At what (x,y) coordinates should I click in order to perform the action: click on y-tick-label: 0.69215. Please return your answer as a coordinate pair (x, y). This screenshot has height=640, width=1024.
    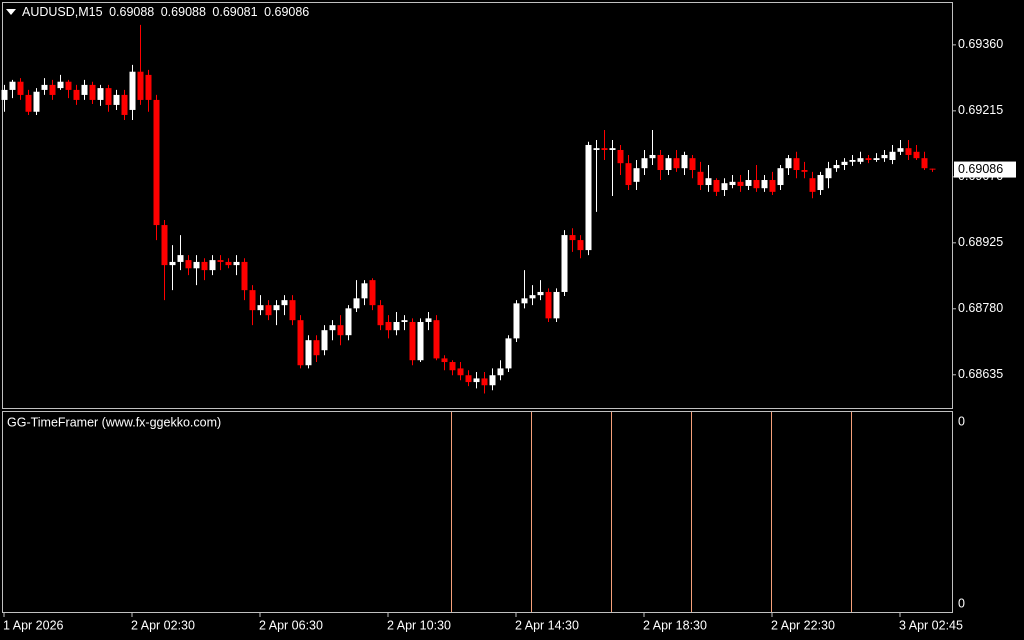
    Looking at the image, I should click on (980, 110).